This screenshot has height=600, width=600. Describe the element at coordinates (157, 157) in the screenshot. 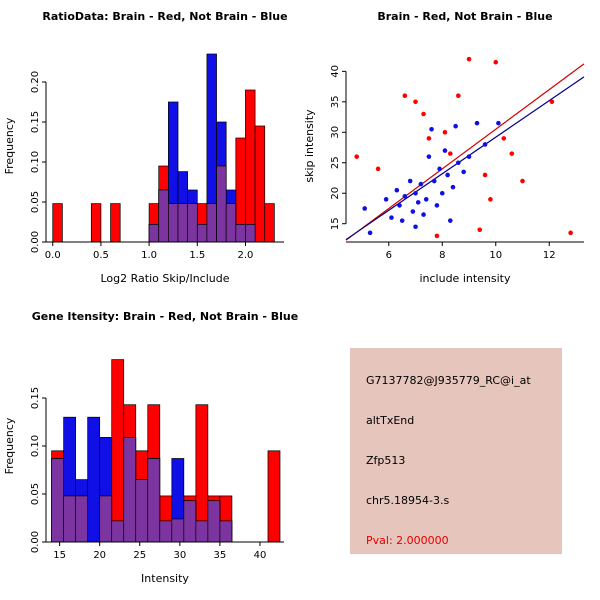

I see `ratio-histogram-plot: 0.0 0.5 1.0 1.5 2.0 0.00 0.05 0.10 0.15 0.20` at that location.